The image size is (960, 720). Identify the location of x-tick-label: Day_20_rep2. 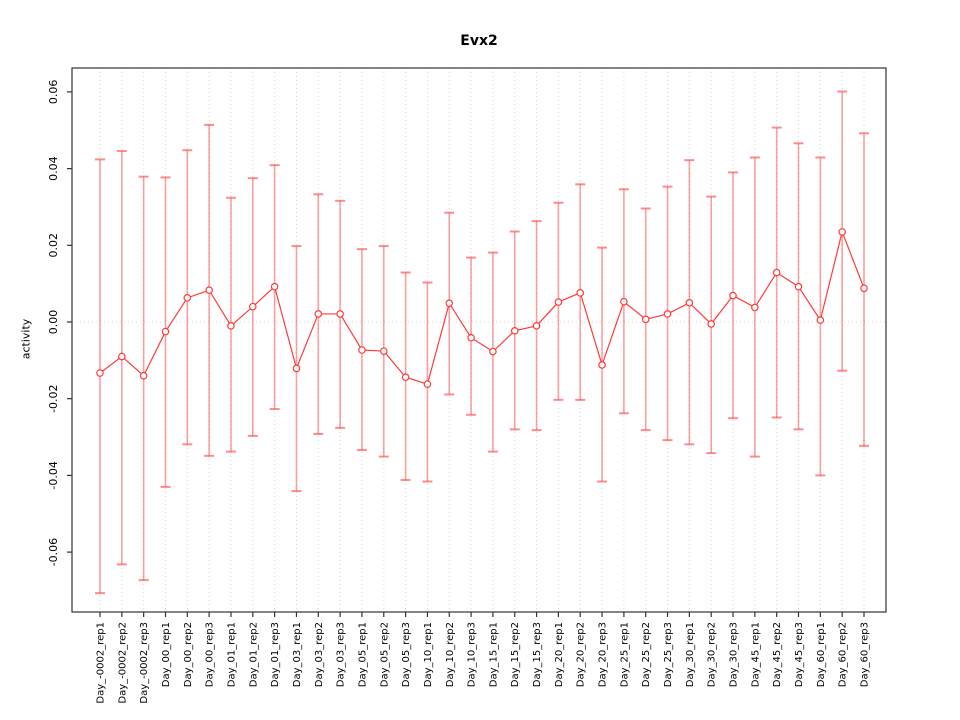
(581, 654).